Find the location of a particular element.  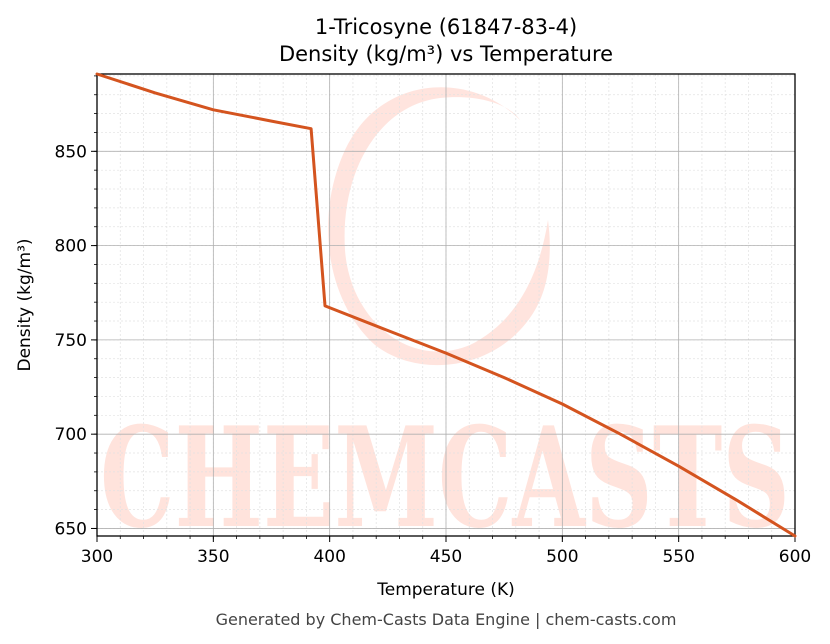

y-tick-label: 800 is located at coordinates (71, 247).